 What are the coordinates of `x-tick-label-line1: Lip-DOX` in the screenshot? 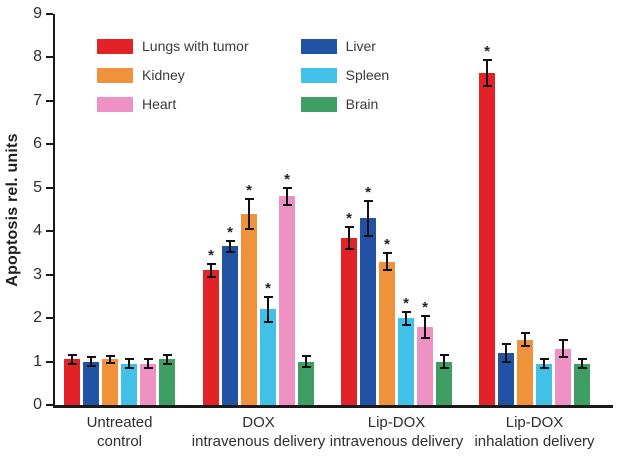 It's located at (396, 422).